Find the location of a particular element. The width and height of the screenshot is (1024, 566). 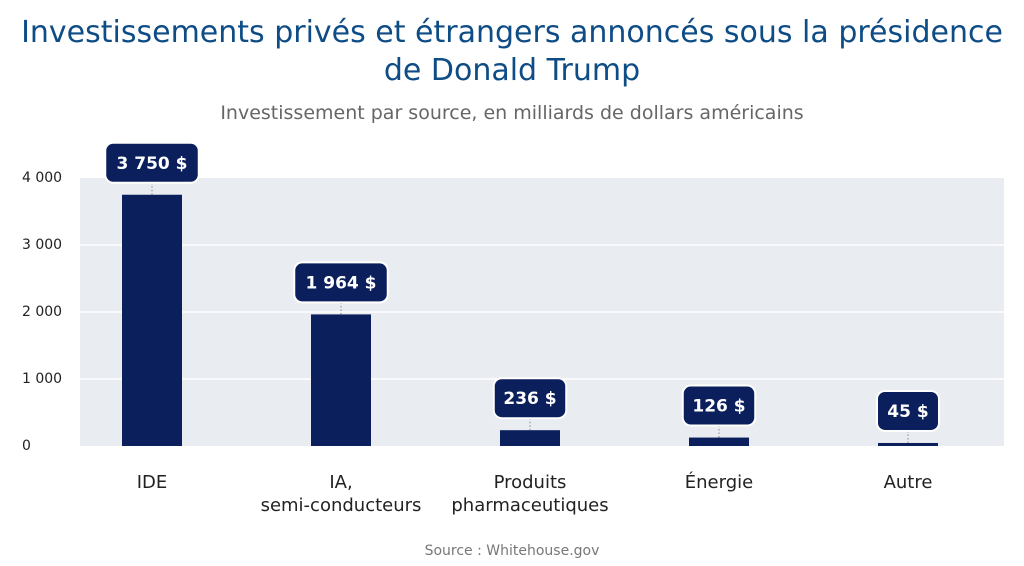

data-label: 236 $ is located at coordinates (529, 399).